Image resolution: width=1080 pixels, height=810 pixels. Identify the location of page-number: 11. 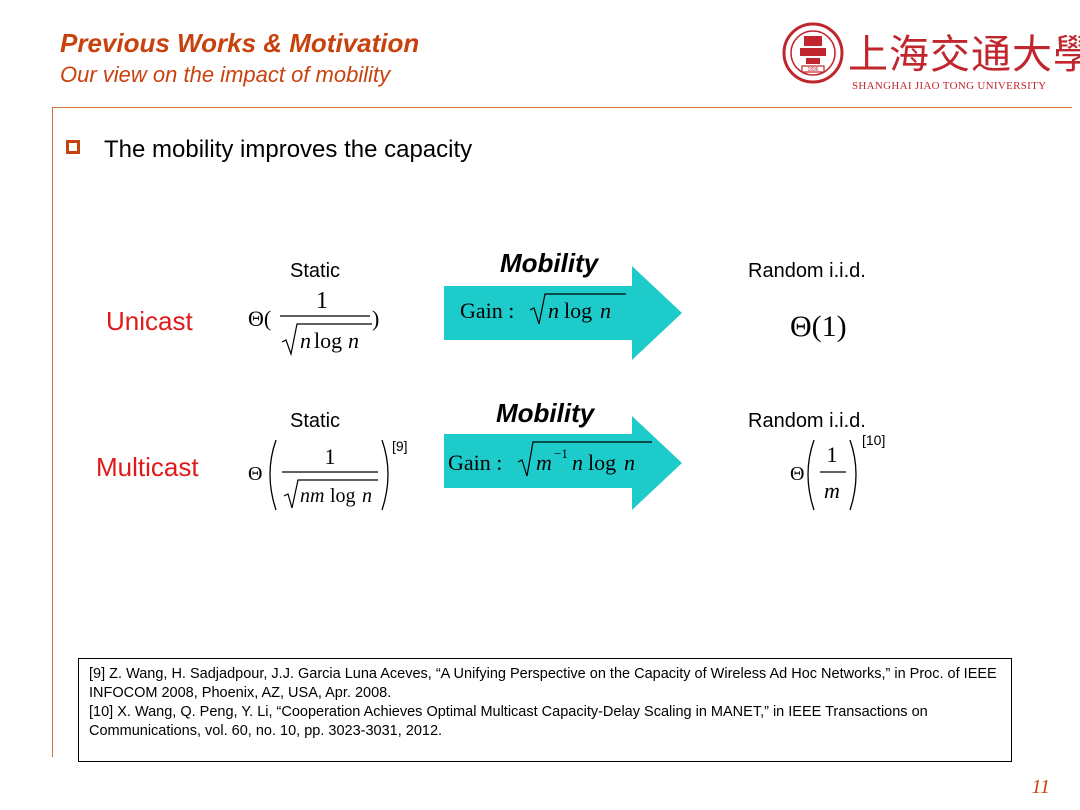
(1040, 787).